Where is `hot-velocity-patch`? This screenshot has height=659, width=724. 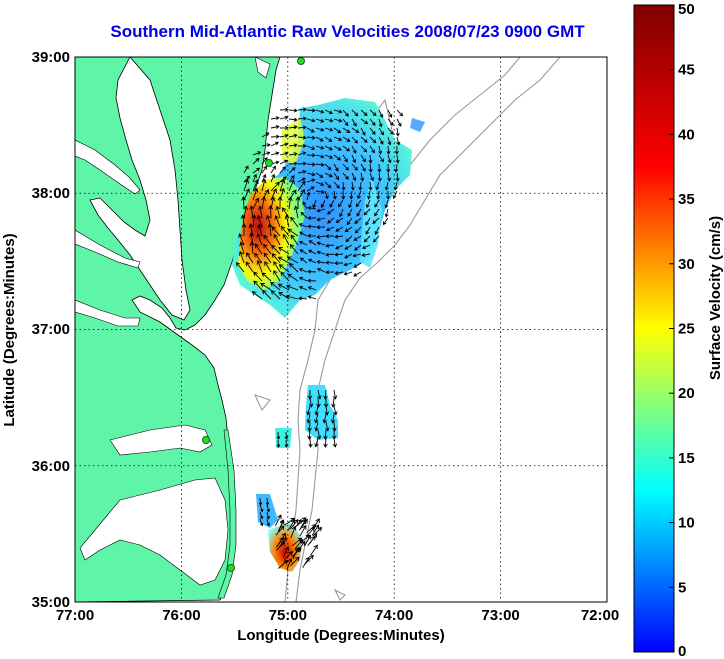 hot-velocity-patch is located at coordinates (271, 233).